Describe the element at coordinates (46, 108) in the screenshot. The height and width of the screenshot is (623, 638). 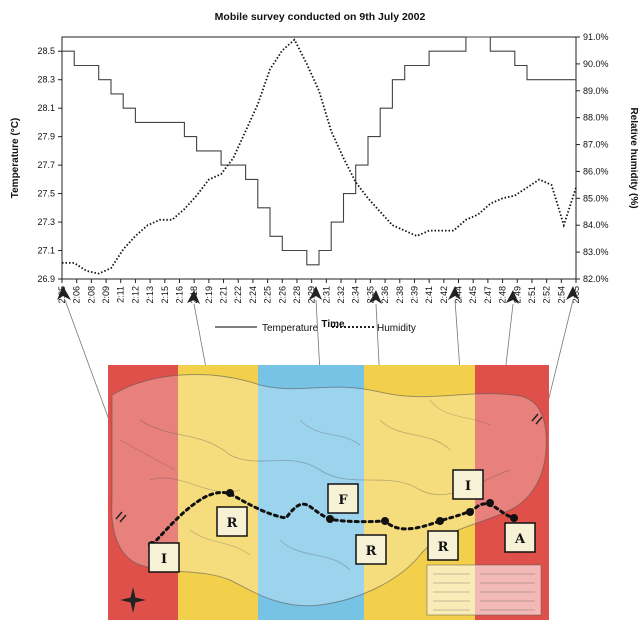
I see `y-left-tick-label: 28.1` at that location.